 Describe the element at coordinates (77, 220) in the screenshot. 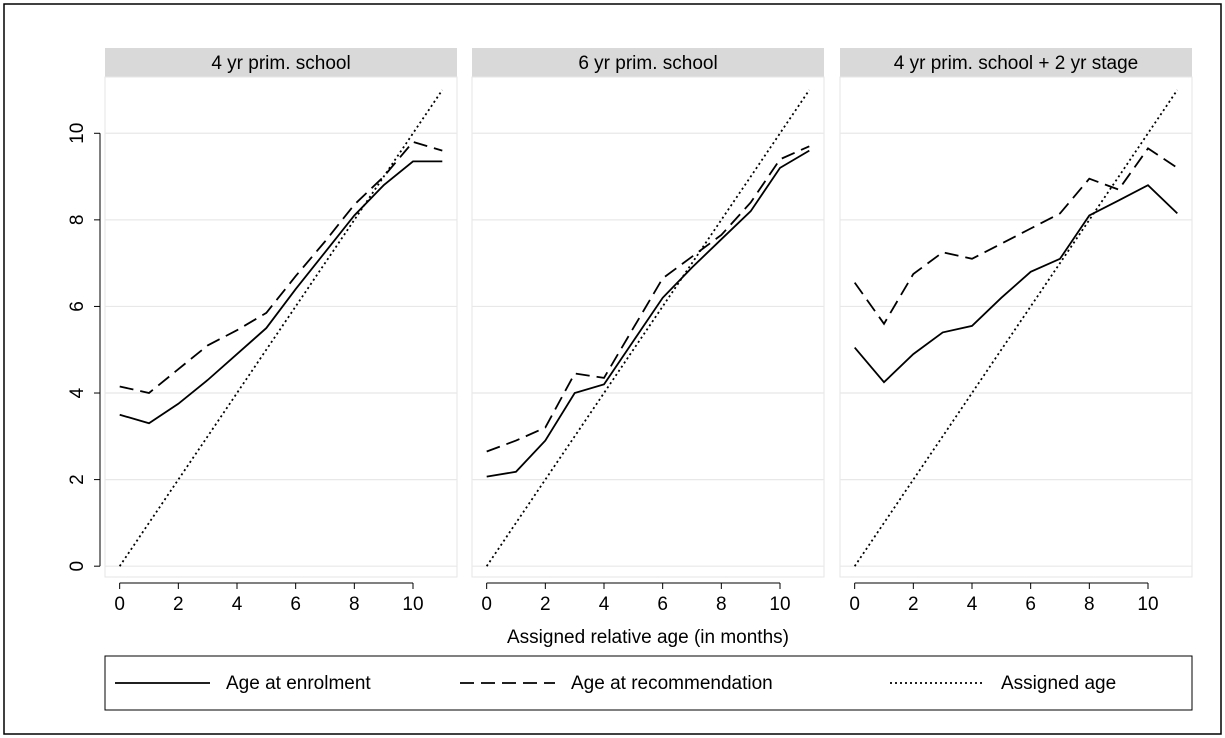

I see `y-tick-label: 8` at that location.